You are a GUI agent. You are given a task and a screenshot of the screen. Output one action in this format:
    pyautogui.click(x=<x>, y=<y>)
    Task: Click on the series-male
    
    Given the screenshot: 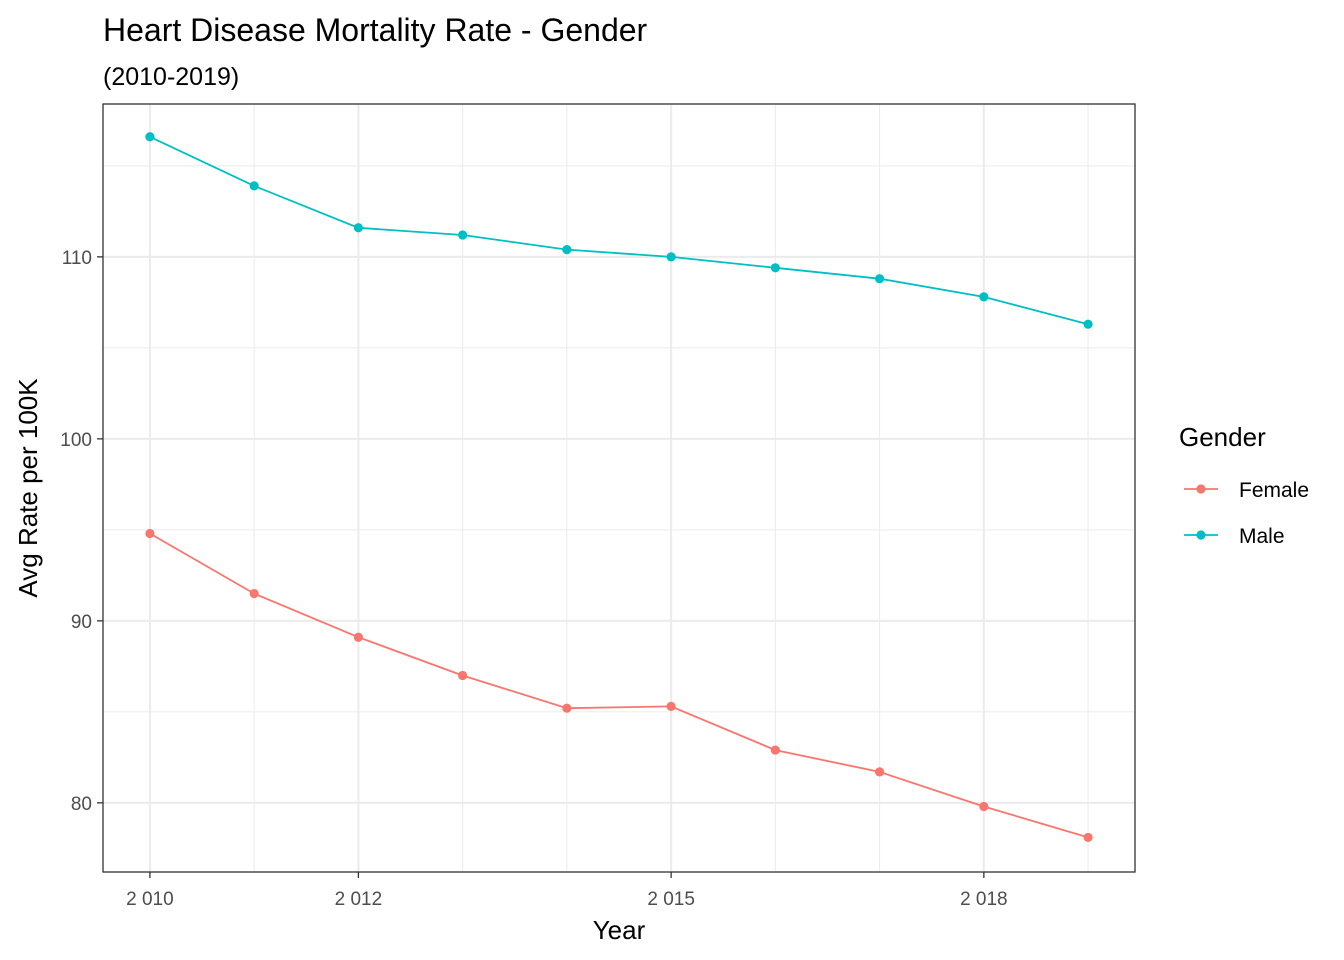 What is the action you would take?
    pyautogui.click(x=619, y=230)
    